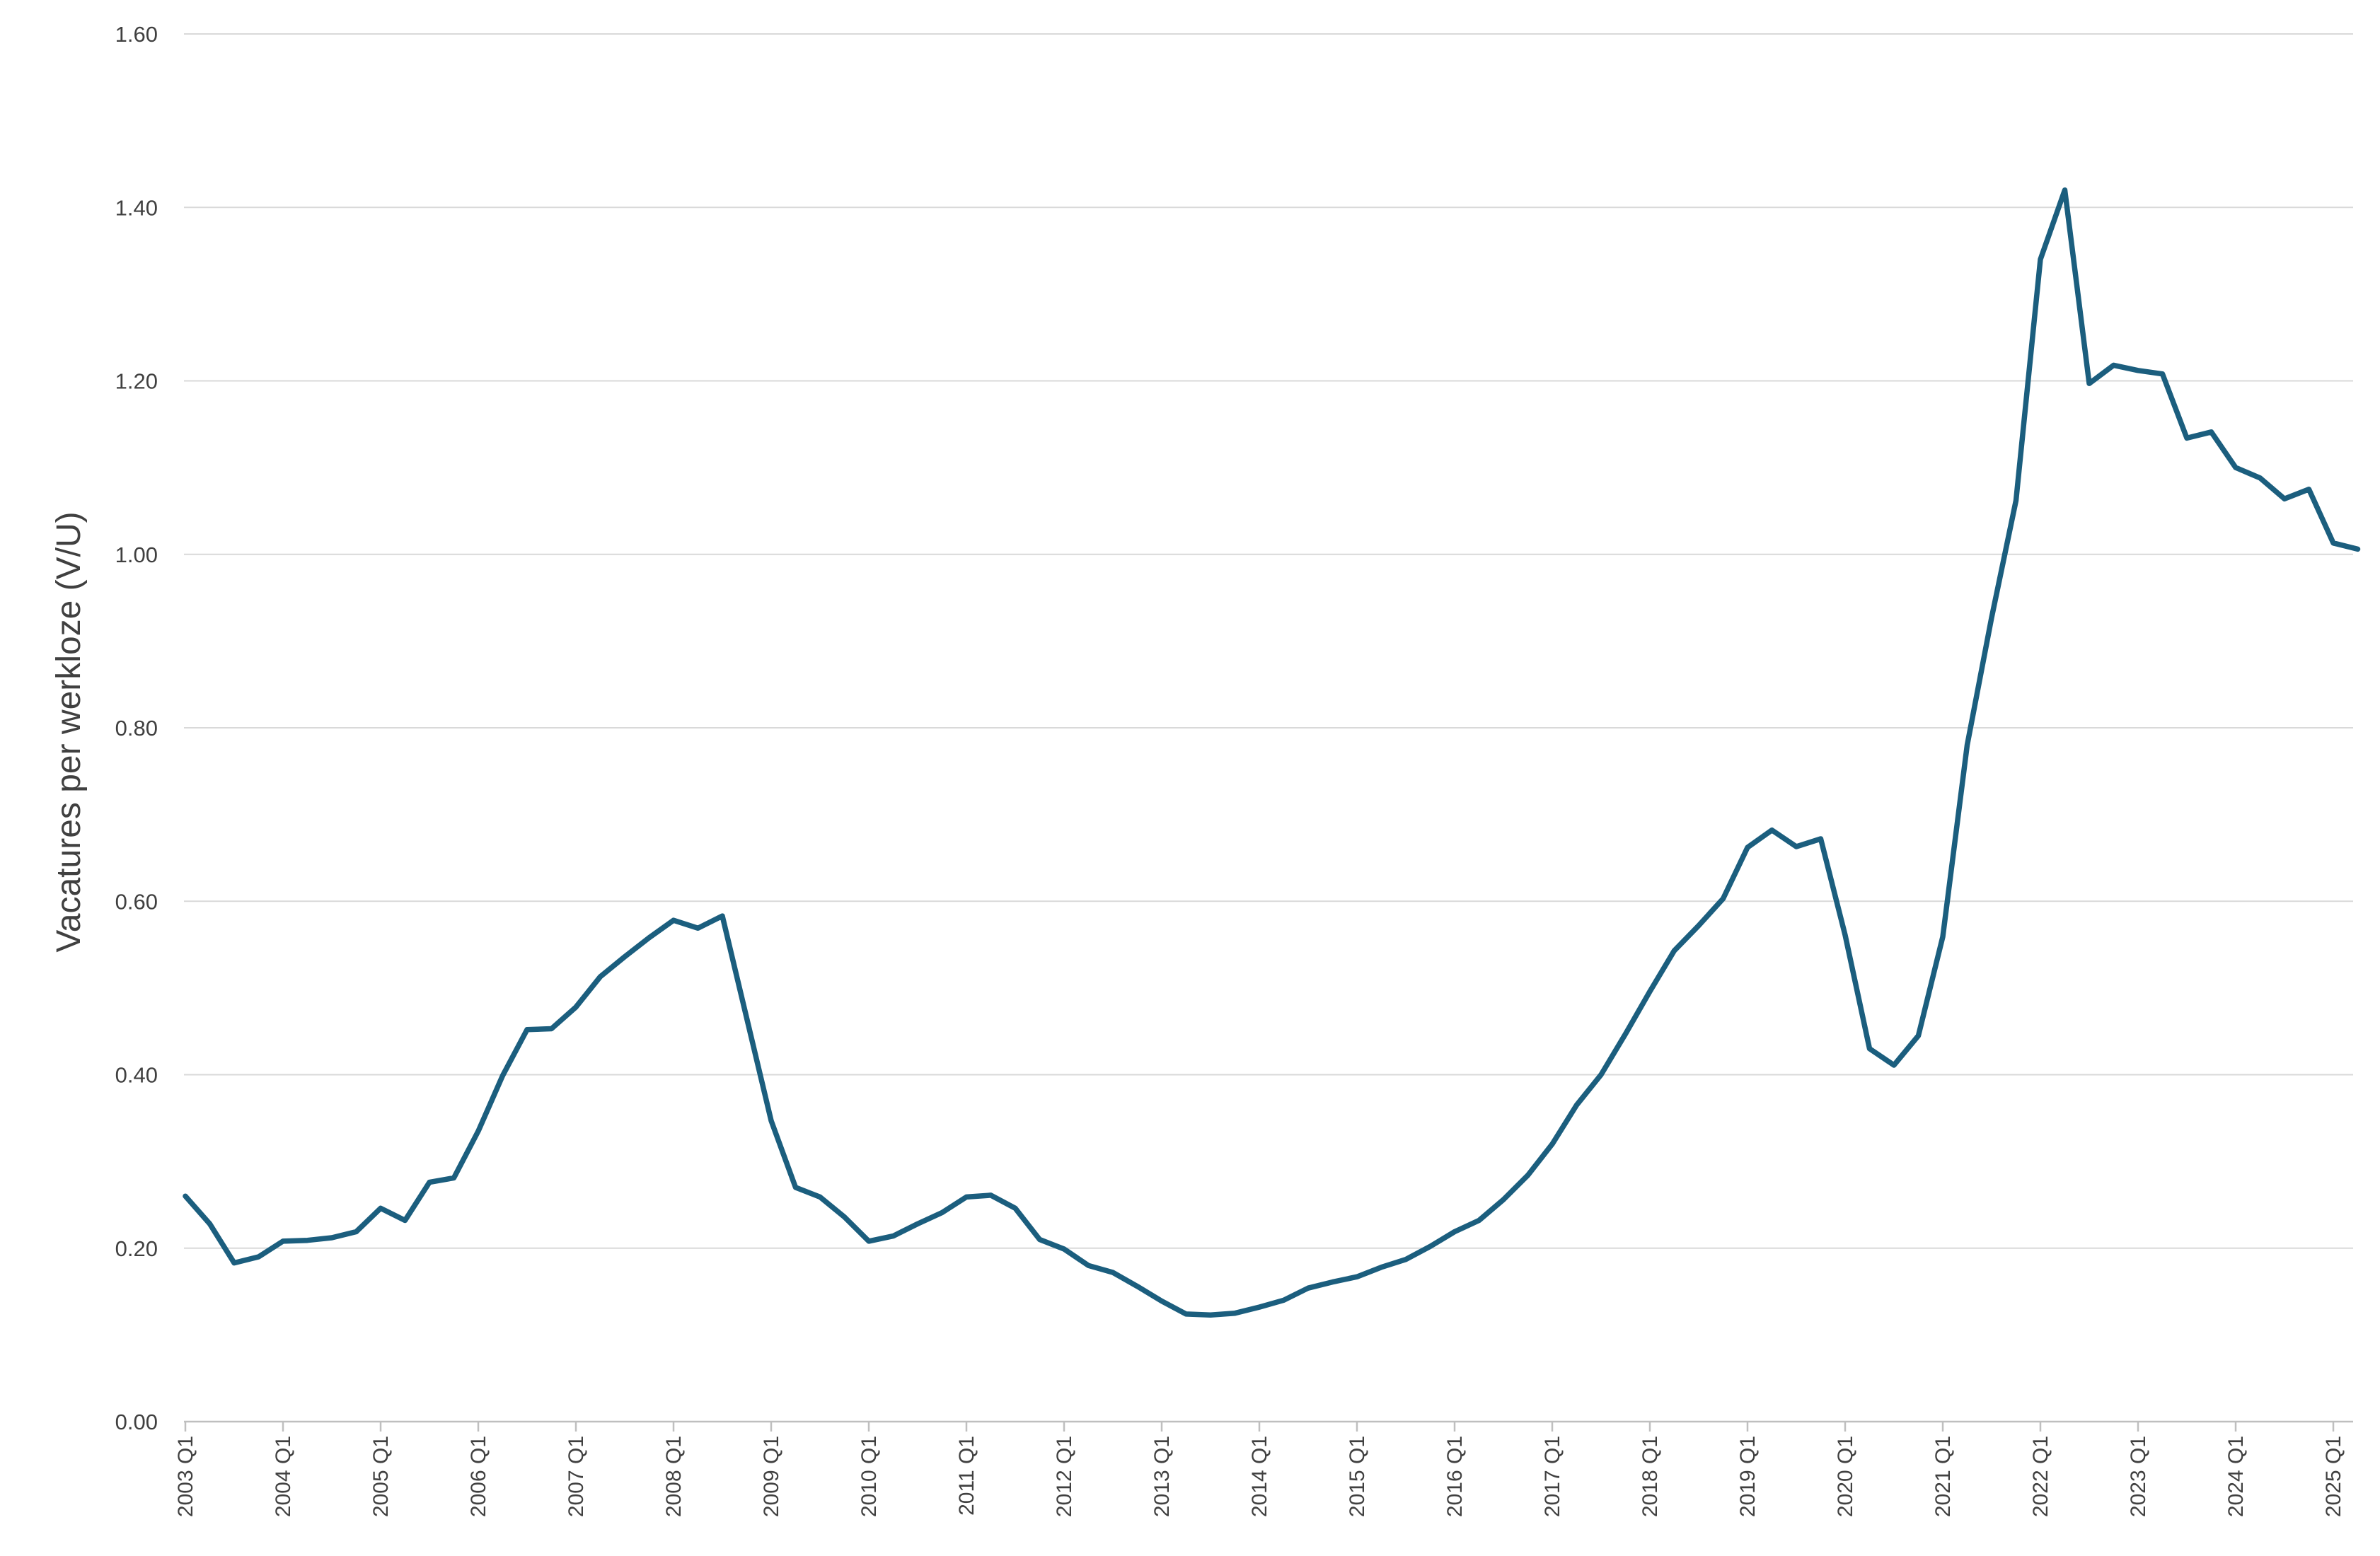 The image size is (2380, 1556). I want to click on x-tick-label: 2015 Q1, so click(1357, 1477).